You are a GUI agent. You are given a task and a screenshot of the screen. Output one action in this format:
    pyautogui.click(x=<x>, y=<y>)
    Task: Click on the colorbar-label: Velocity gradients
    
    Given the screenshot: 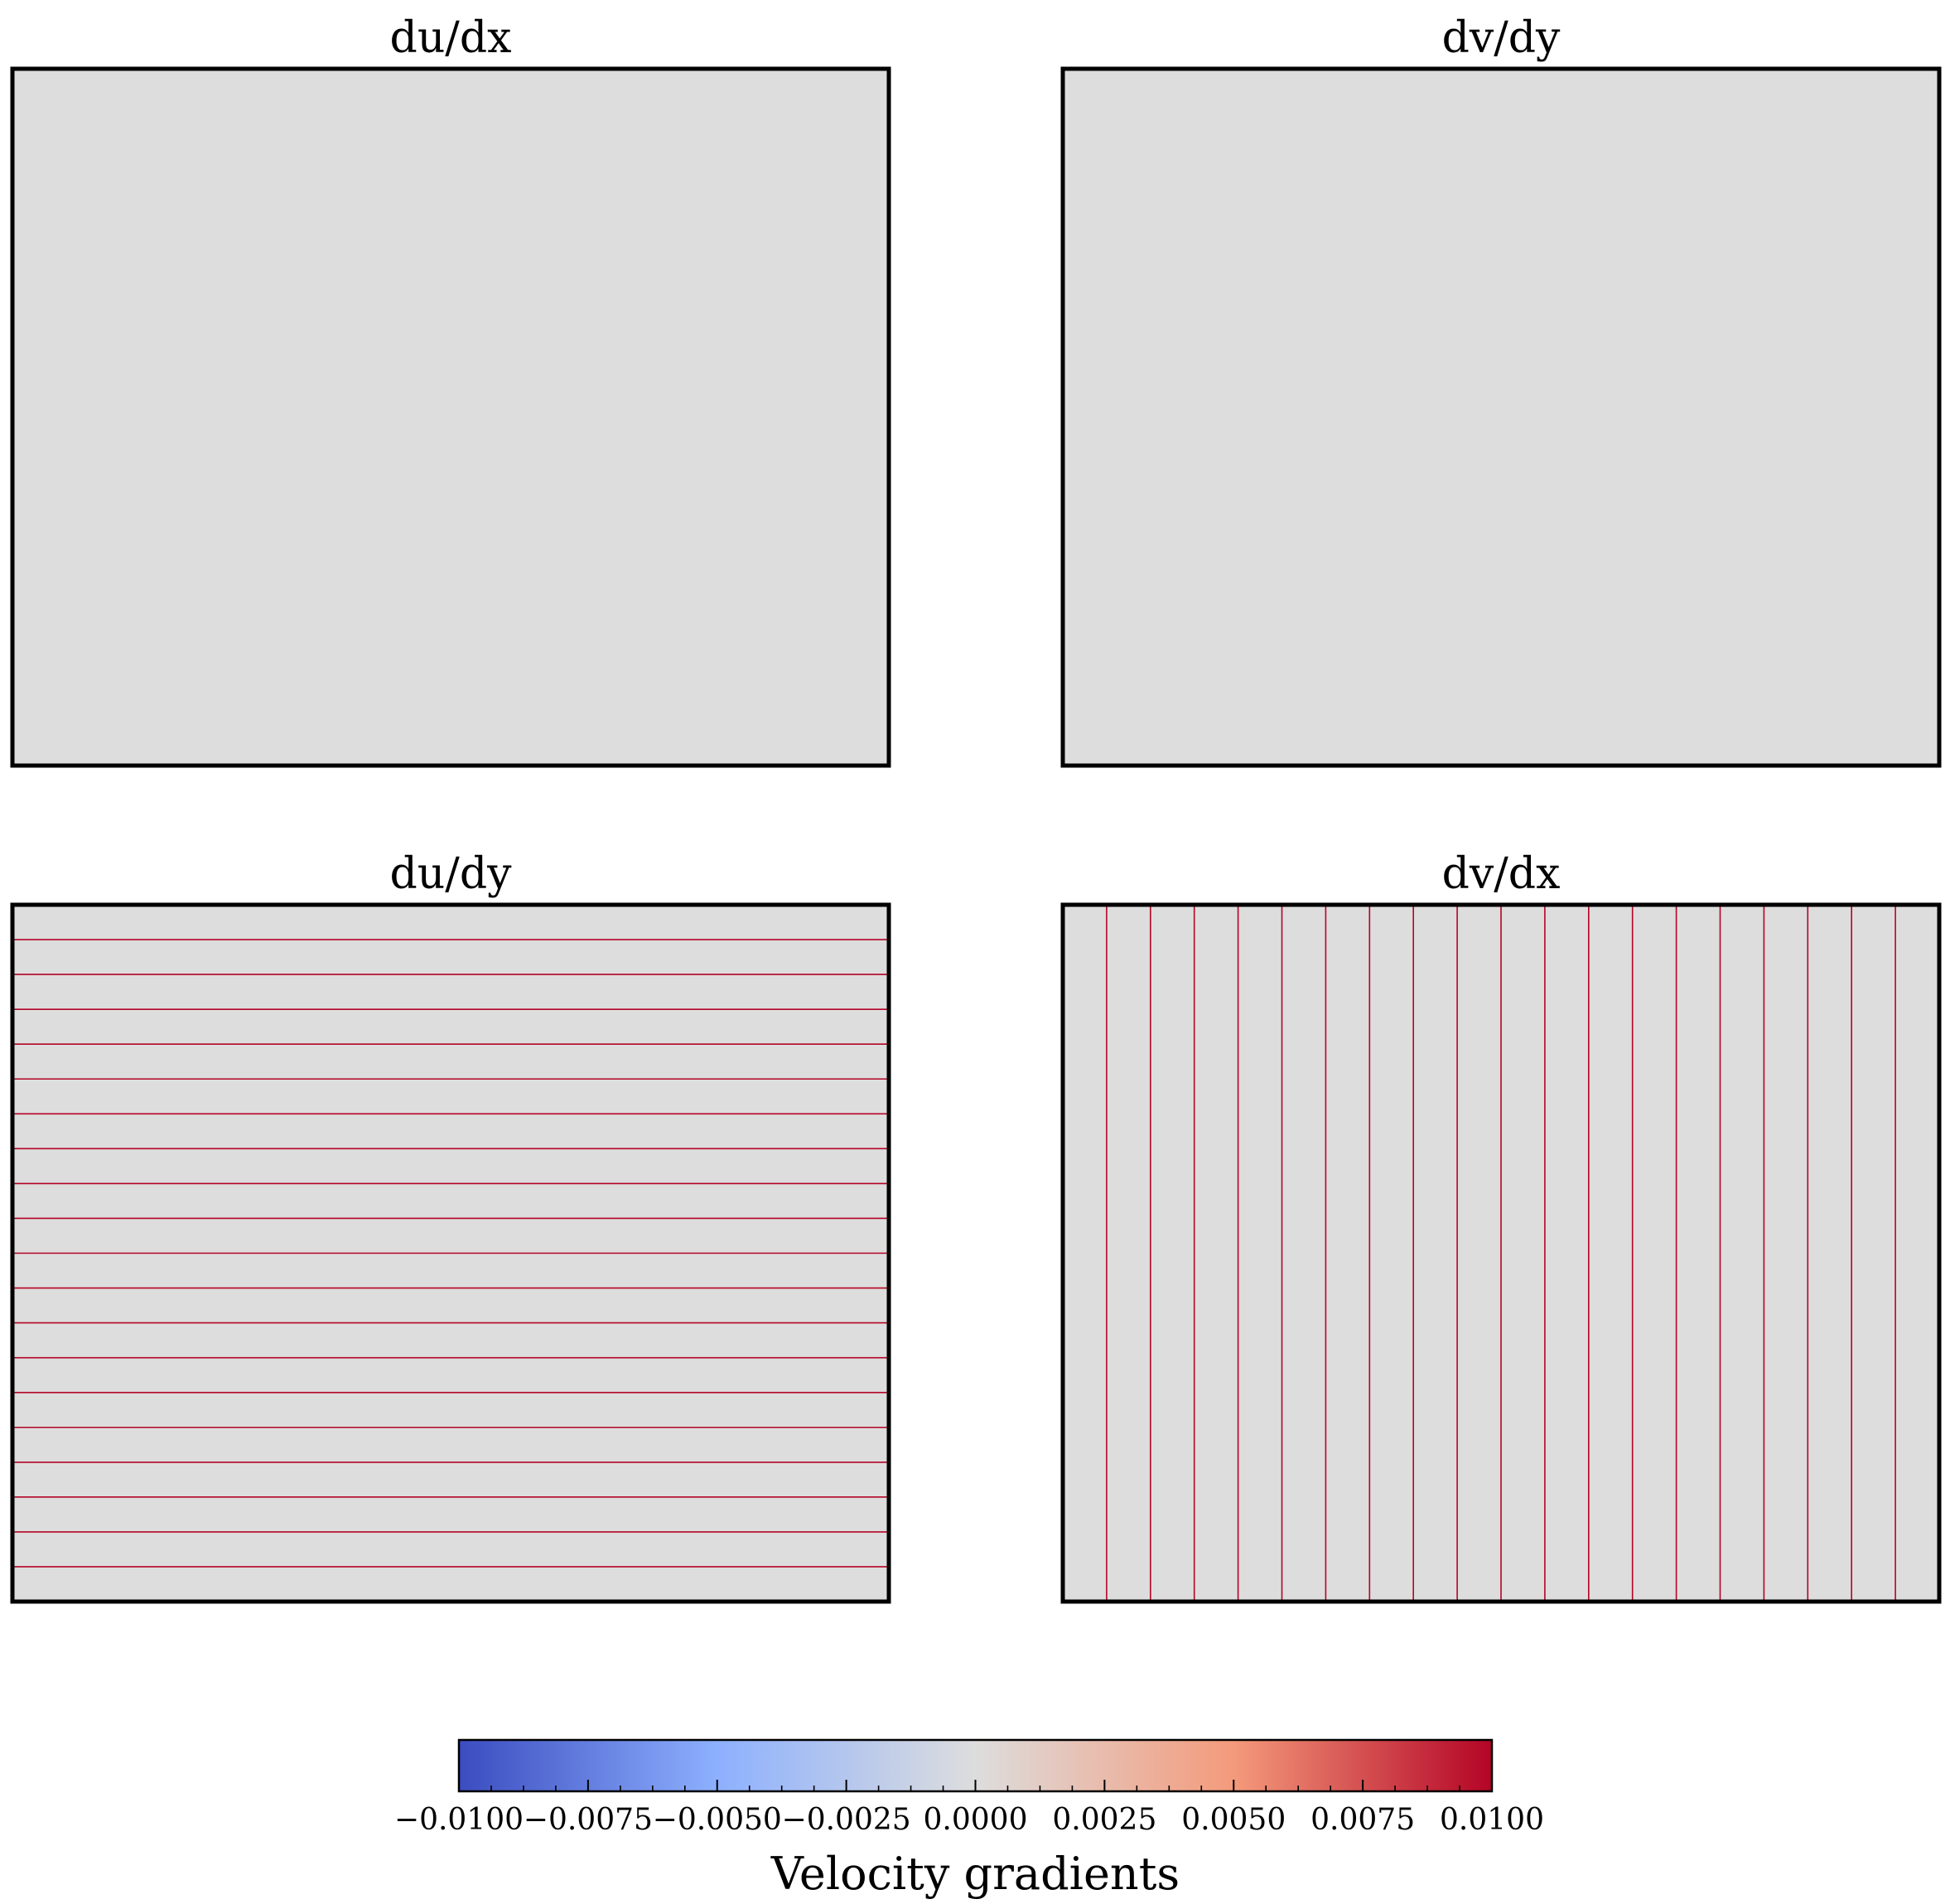 What is the action you would take?
    pyautogui.click(x=975, y=1874)
    